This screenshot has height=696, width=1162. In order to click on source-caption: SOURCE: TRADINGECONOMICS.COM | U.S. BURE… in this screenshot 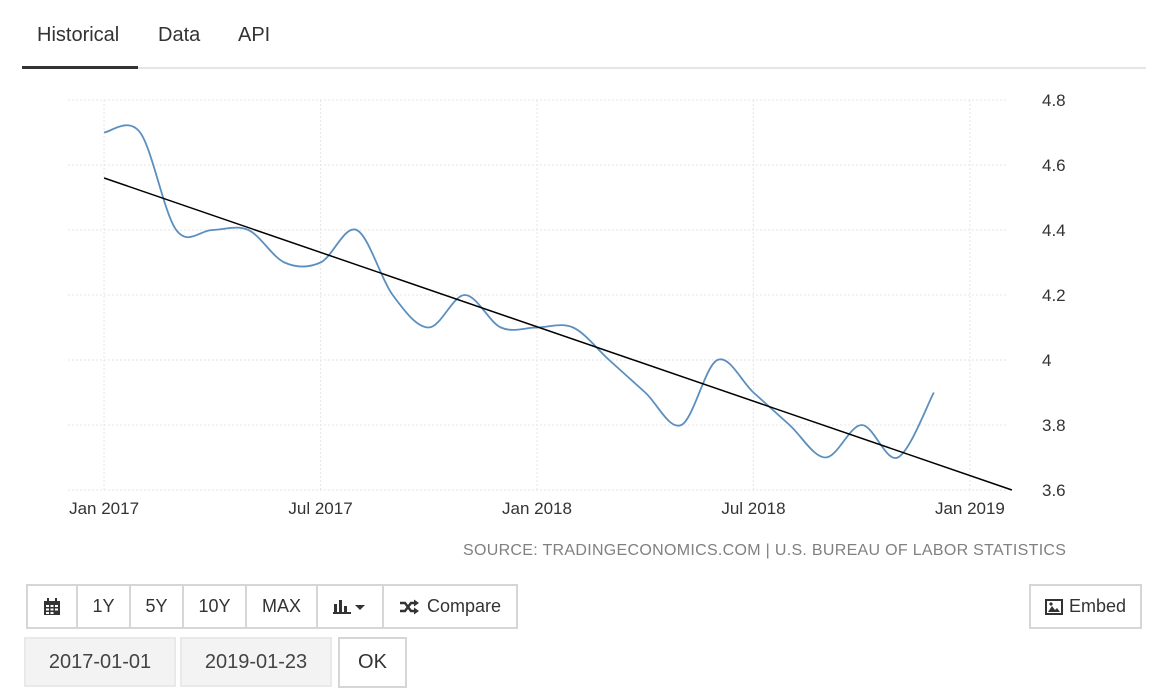, I will do `click(765, 550)`.